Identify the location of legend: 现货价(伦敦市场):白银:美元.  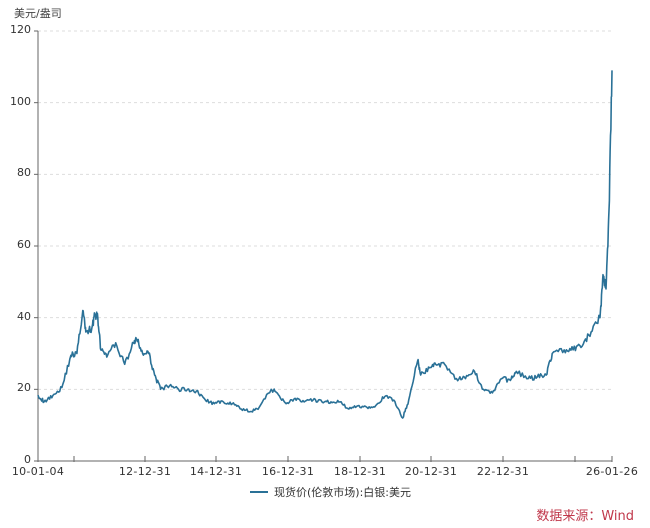
(330, 492).